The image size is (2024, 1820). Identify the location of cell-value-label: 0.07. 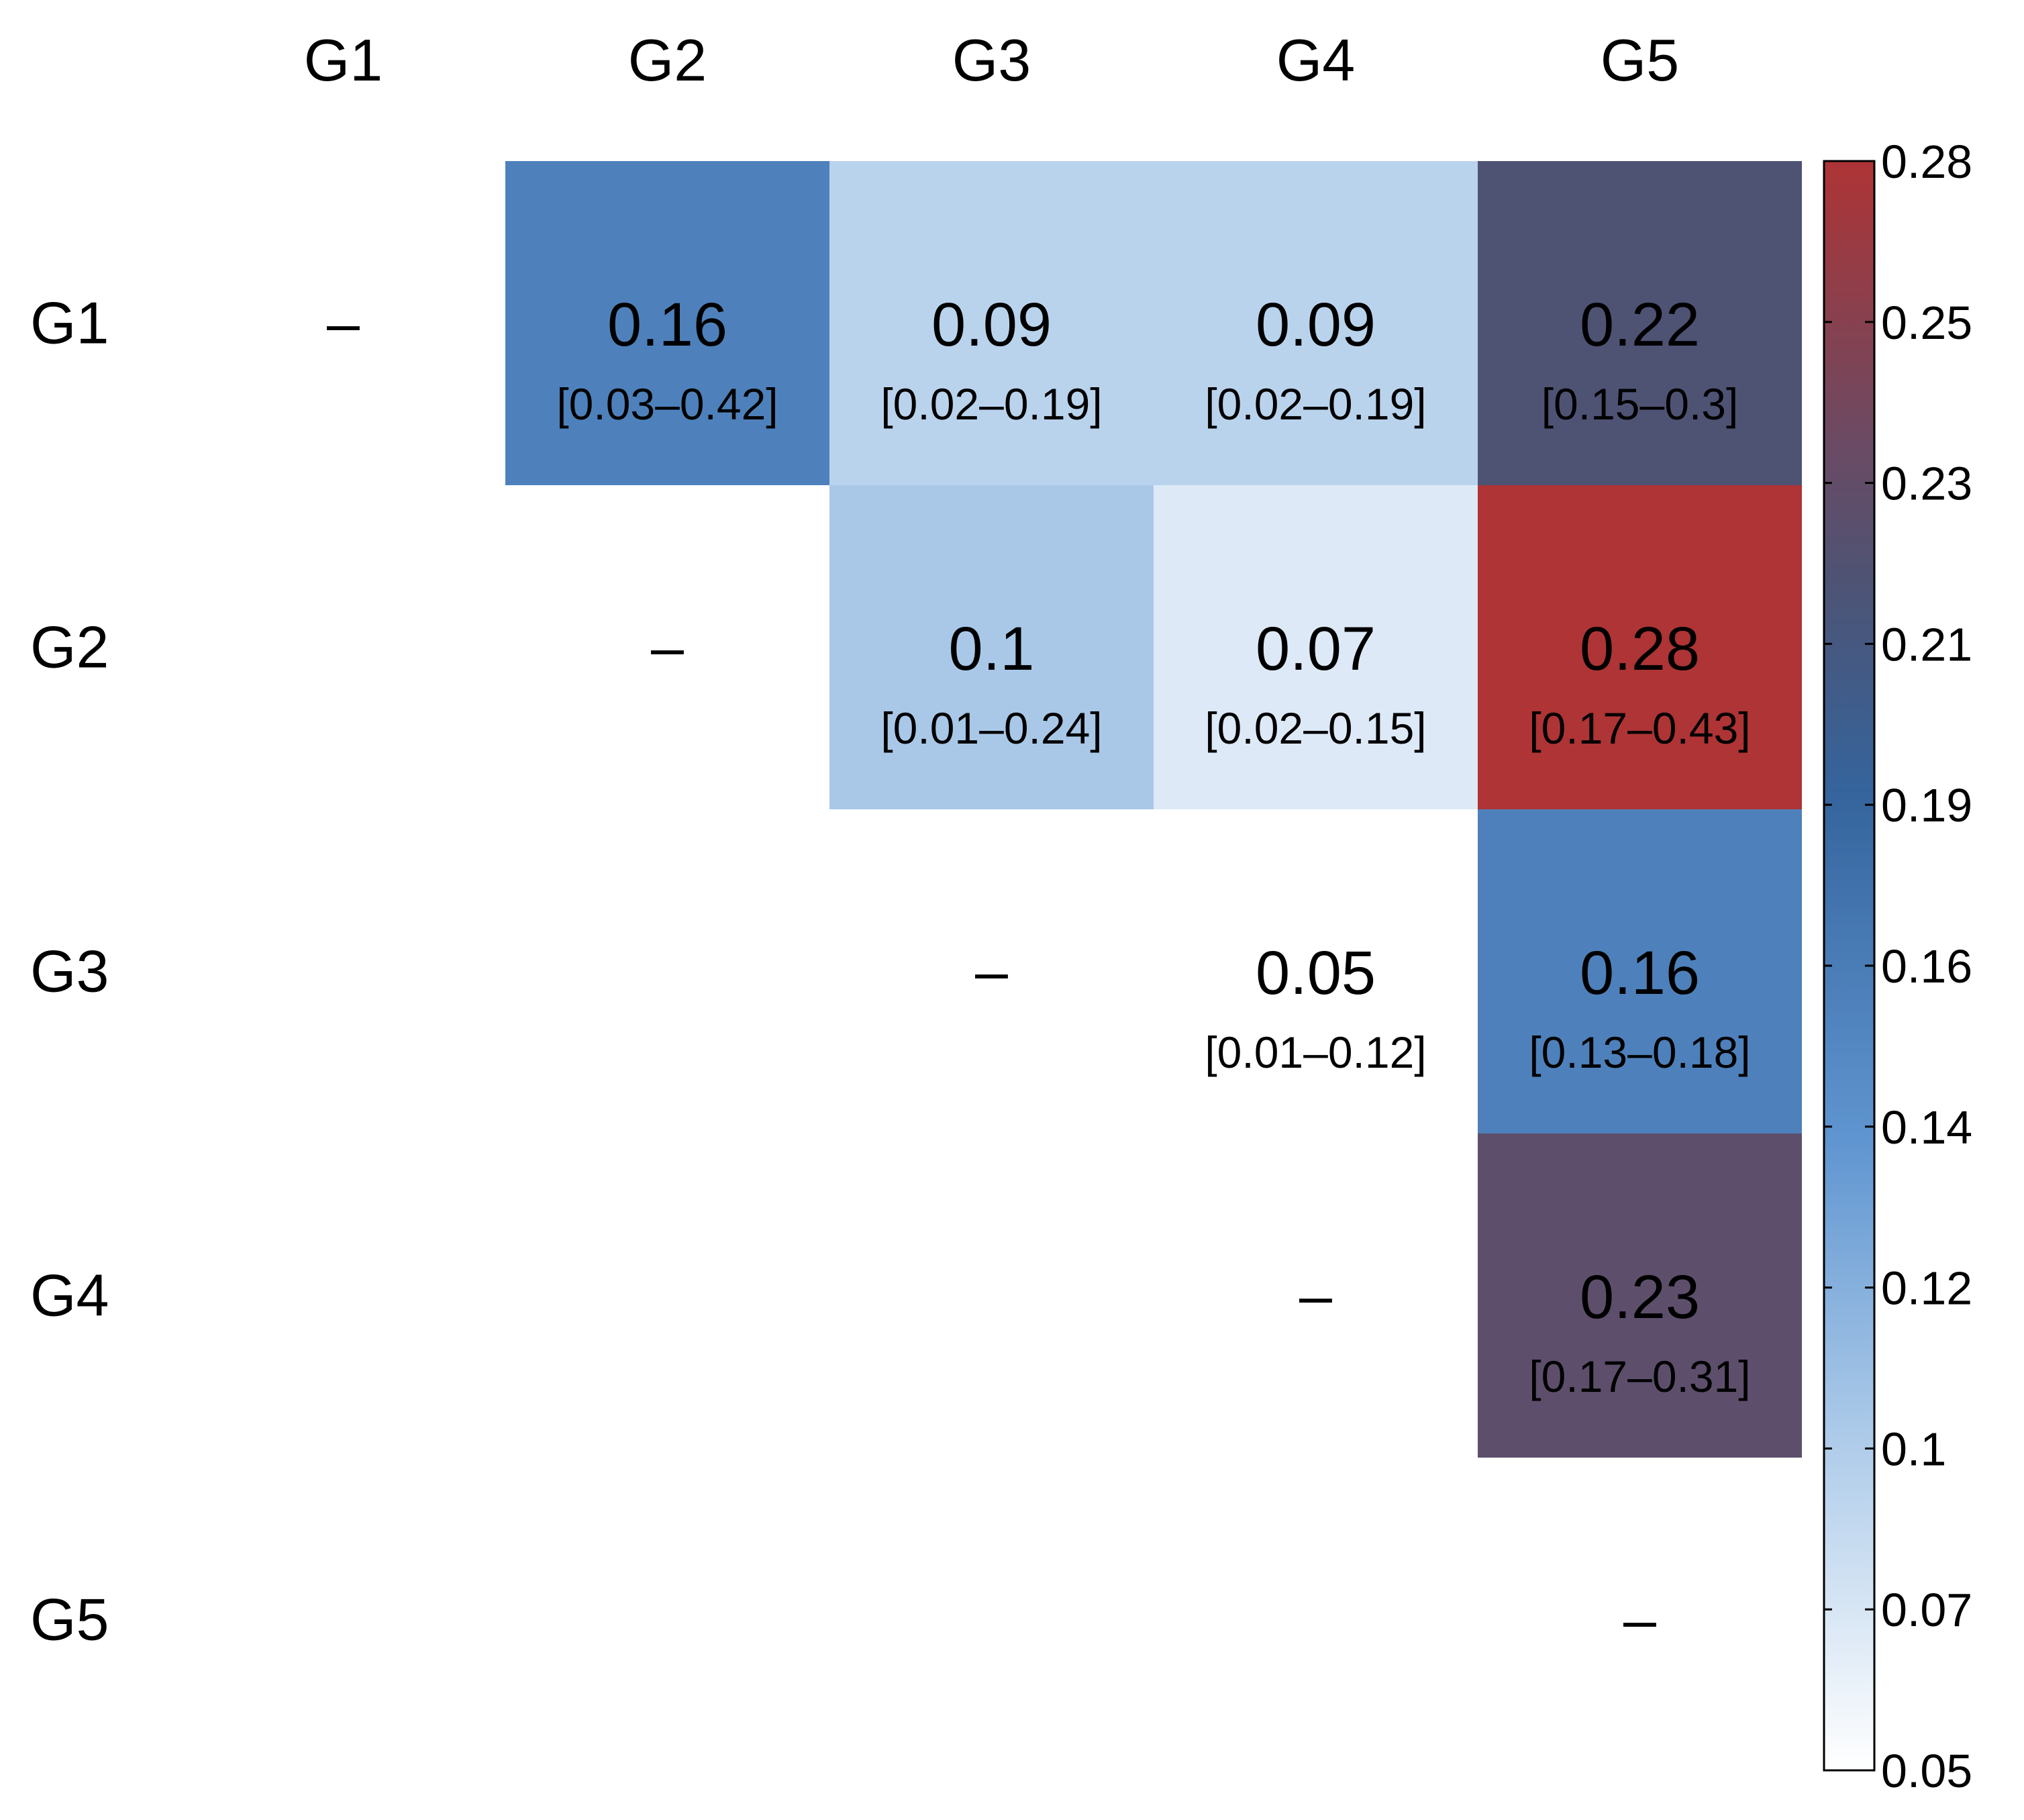
(1316, 649).